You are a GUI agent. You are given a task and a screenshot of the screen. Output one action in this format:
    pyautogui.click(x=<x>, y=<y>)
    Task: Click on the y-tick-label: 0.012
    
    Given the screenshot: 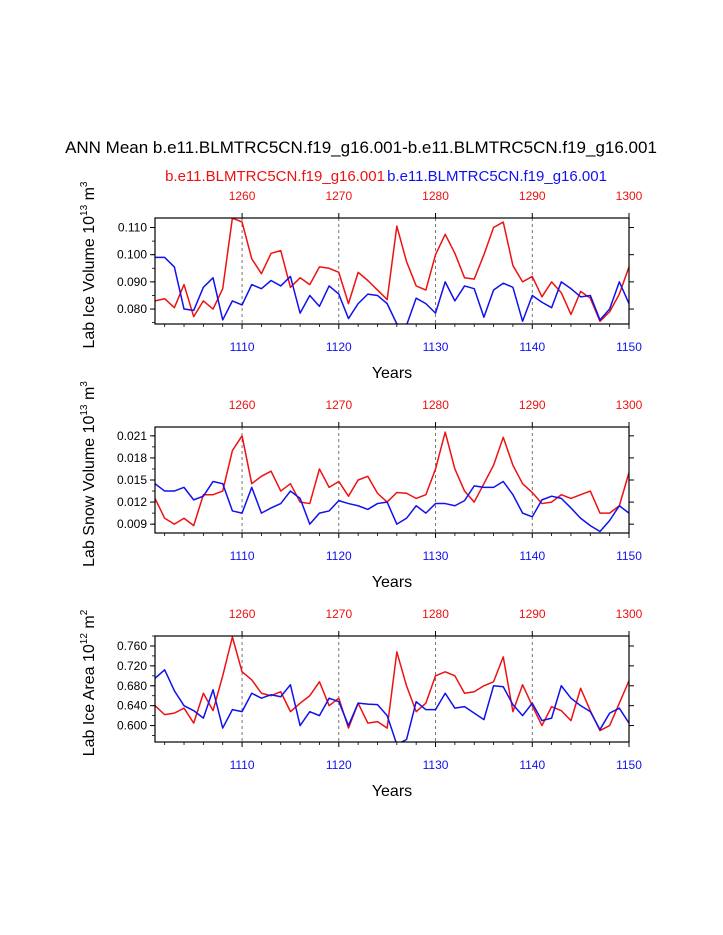 What is the action you would take?
    pyautogui.click(x=132, y=502)
    